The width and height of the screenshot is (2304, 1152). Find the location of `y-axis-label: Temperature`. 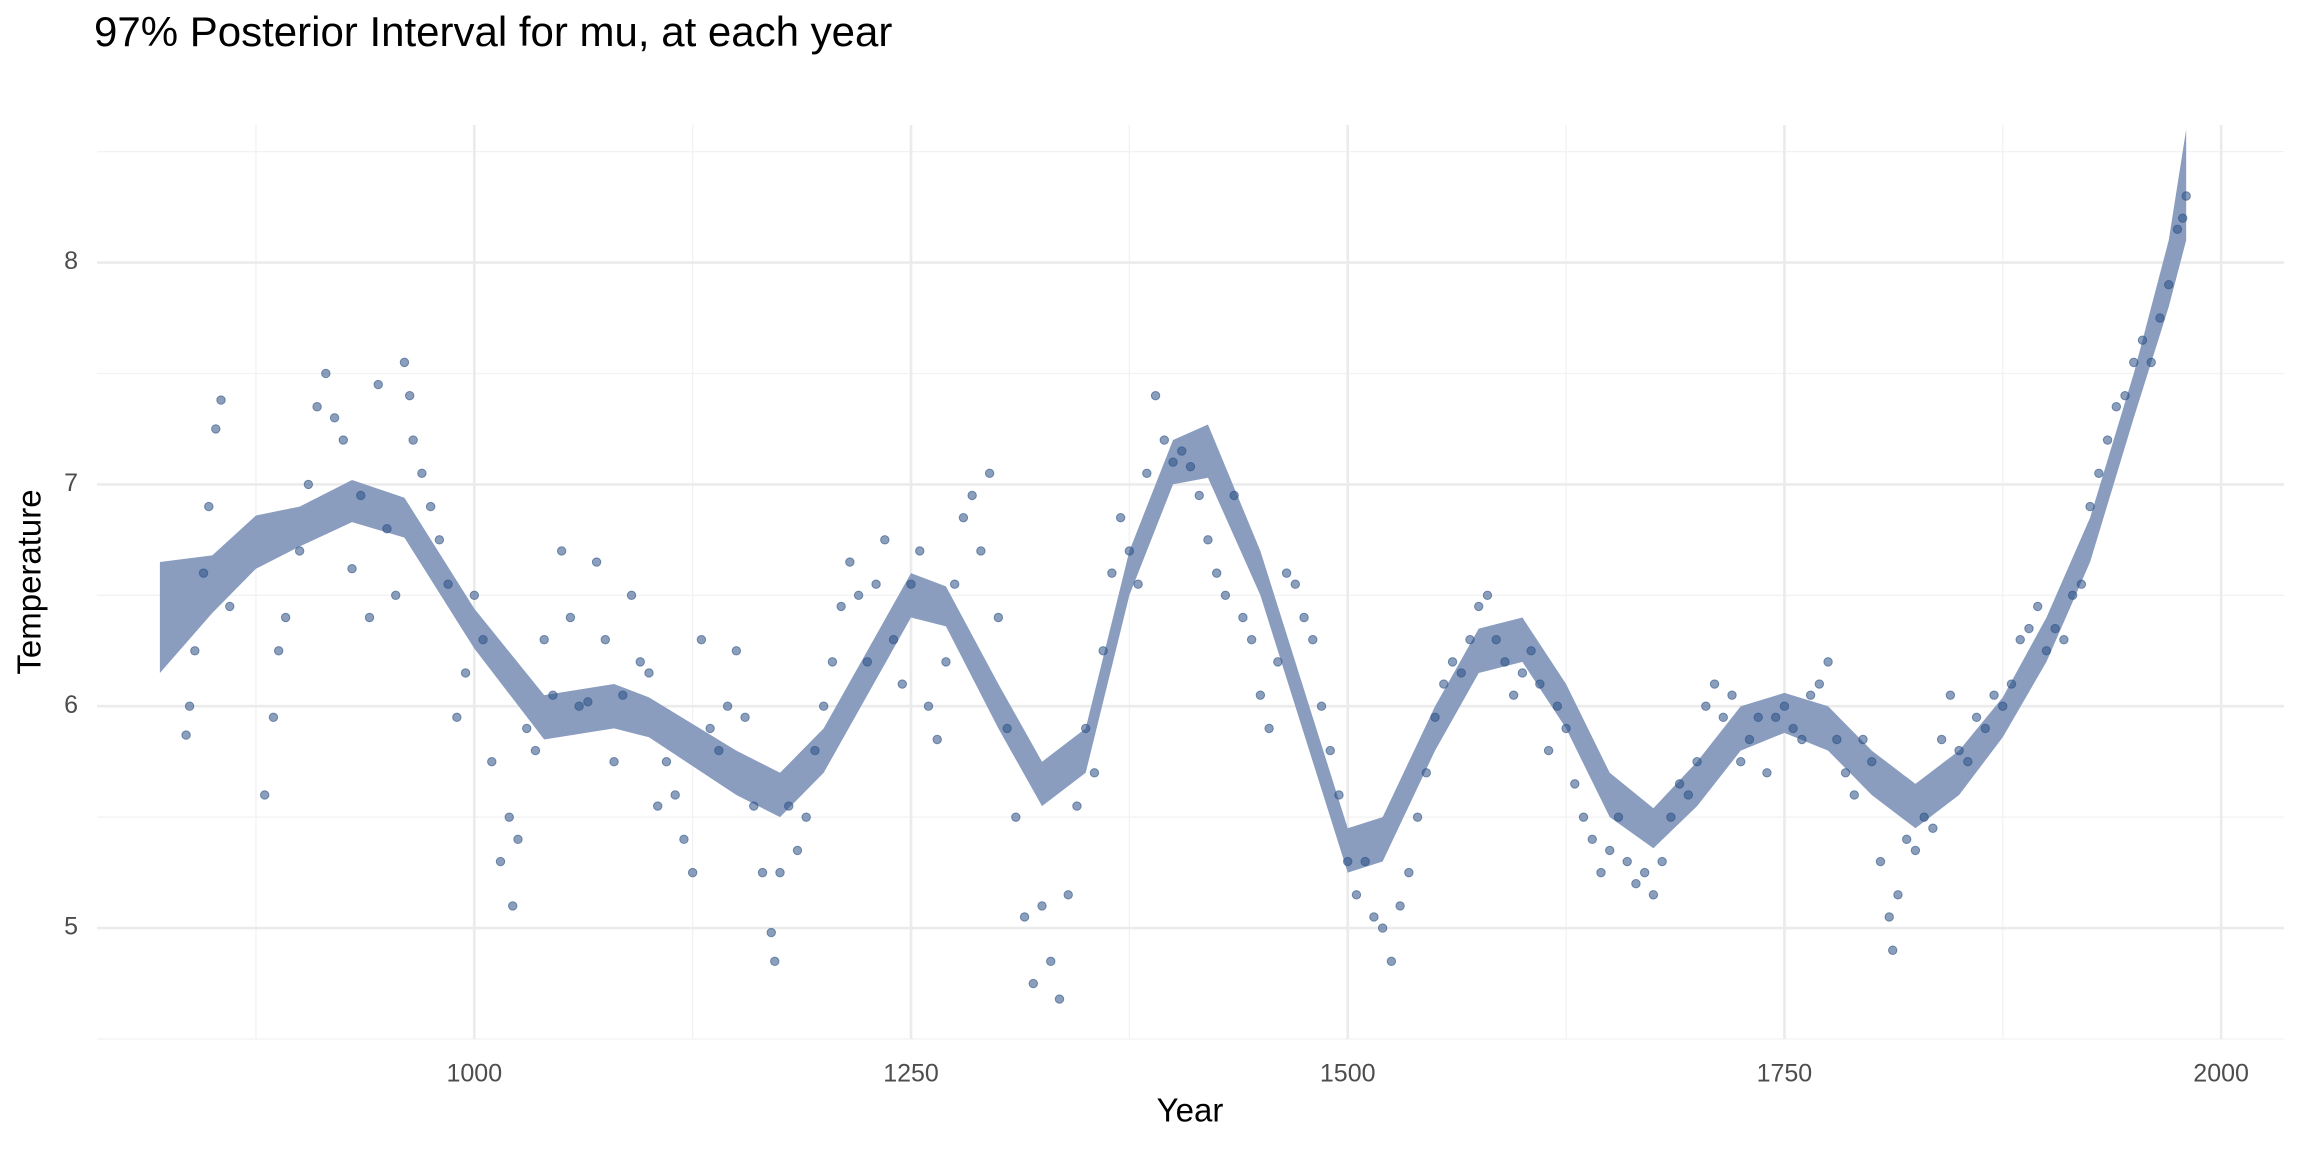

y-axis-label: Temperature is located at coordinates (29, 581).